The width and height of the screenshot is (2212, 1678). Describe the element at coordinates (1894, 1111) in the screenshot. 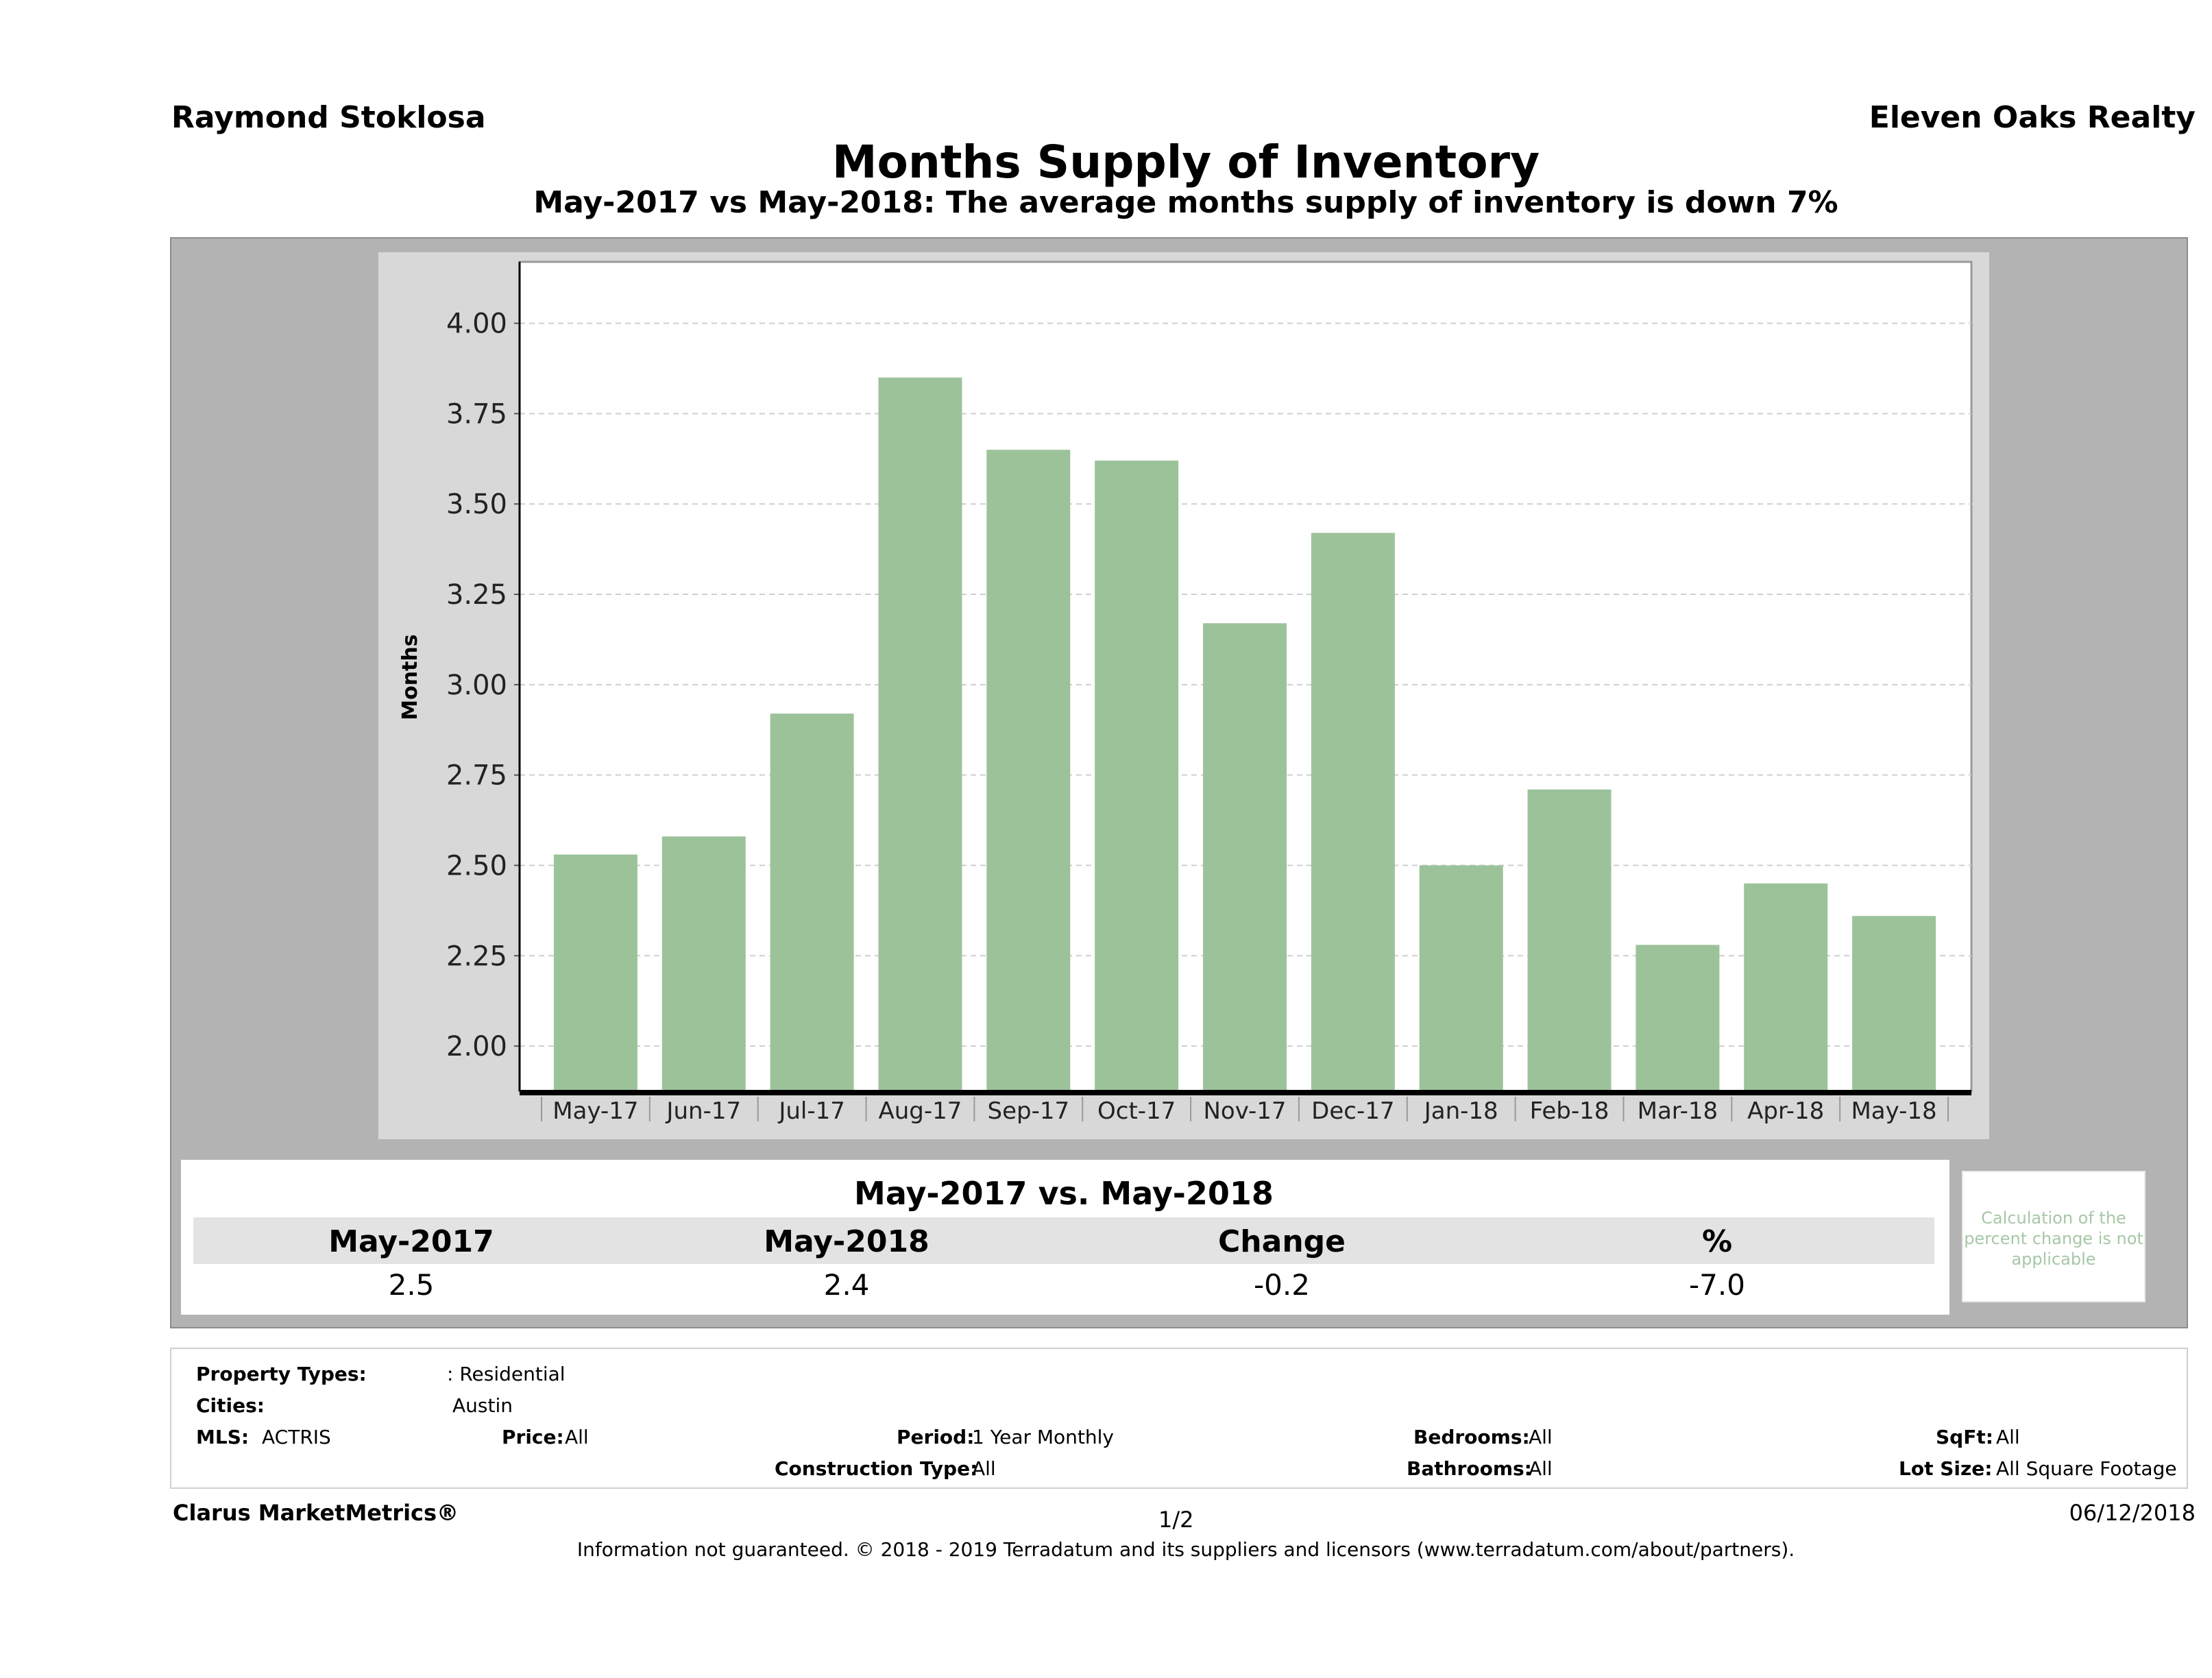

I see `x-tick-label: May-18` at that location.